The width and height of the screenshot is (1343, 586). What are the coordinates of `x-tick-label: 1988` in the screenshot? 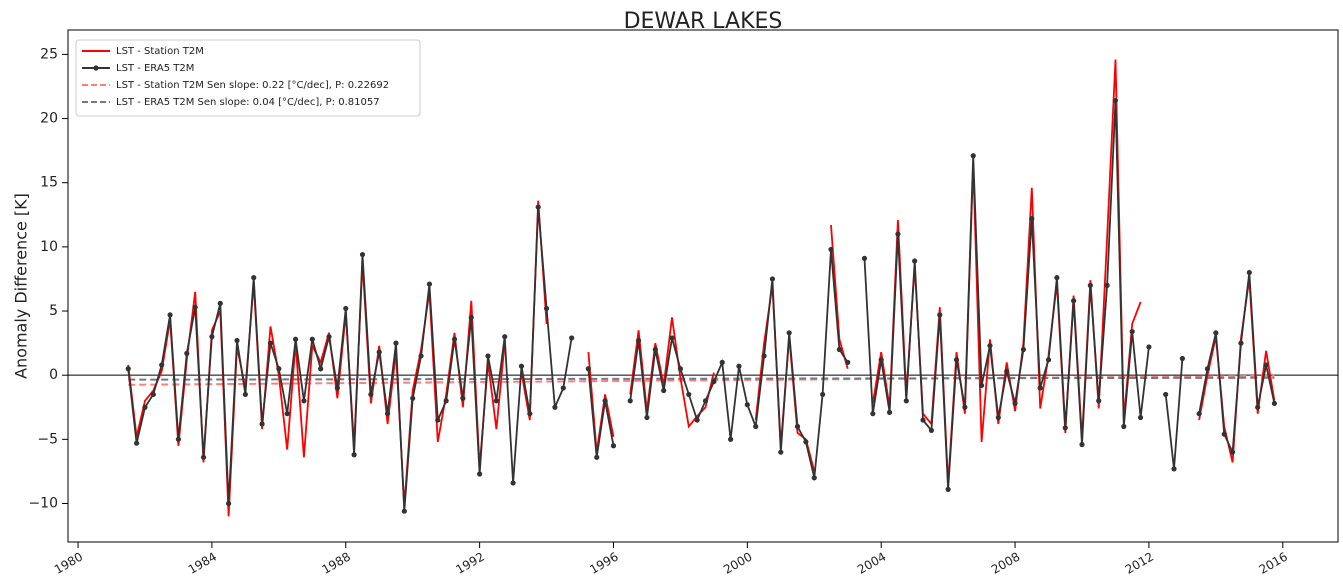 It's located at (336, 563).